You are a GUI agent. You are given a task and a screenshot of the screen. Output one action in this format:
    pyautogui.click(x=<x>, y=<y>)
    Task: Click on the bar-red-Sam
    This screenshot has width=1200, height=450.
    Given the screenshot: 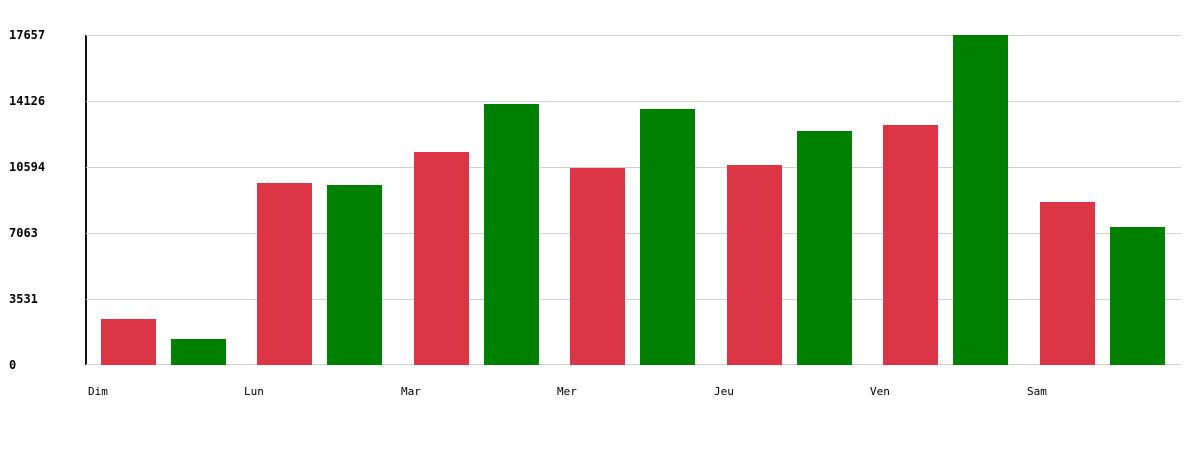 What is the action you would take?
    pyautogui.click(x=1067, y=283)
    